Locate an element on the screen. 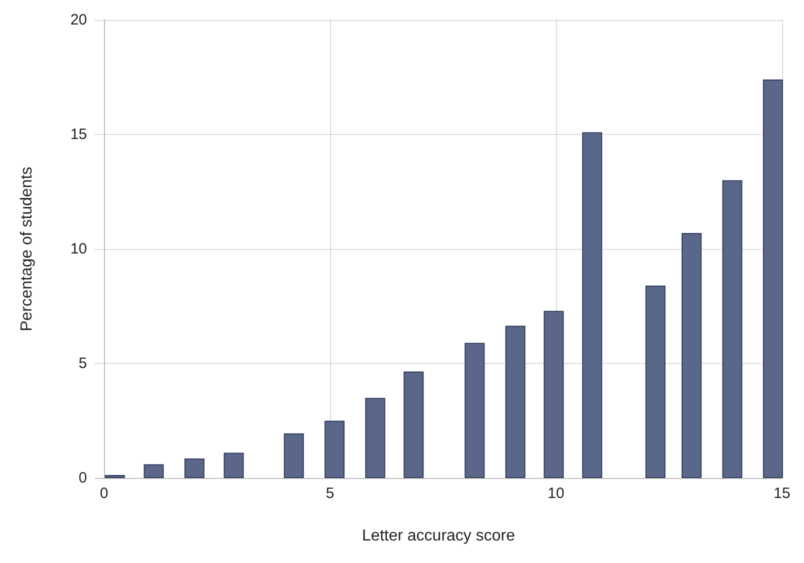 The height and width of the screenshot is (563, 804). x-tick-label: 15 is located at coordinates (782, 493).